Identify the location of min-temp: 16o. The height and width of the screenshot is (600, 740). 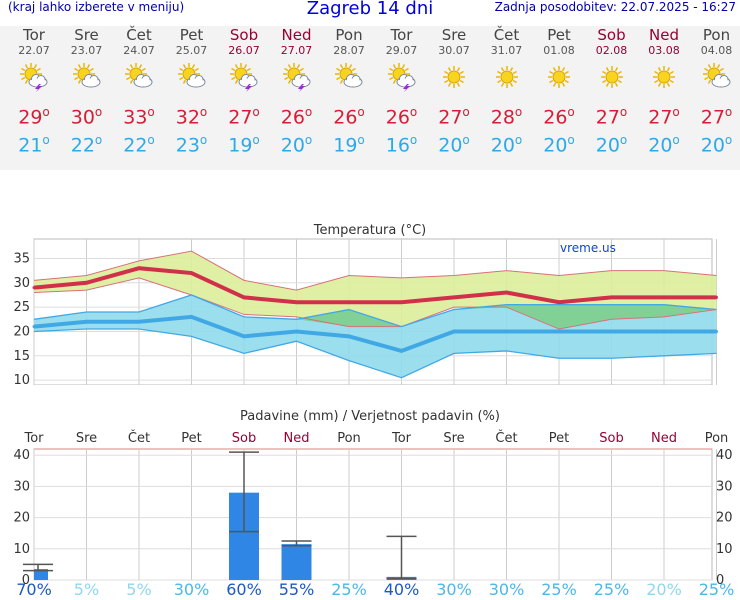
(401, 145).